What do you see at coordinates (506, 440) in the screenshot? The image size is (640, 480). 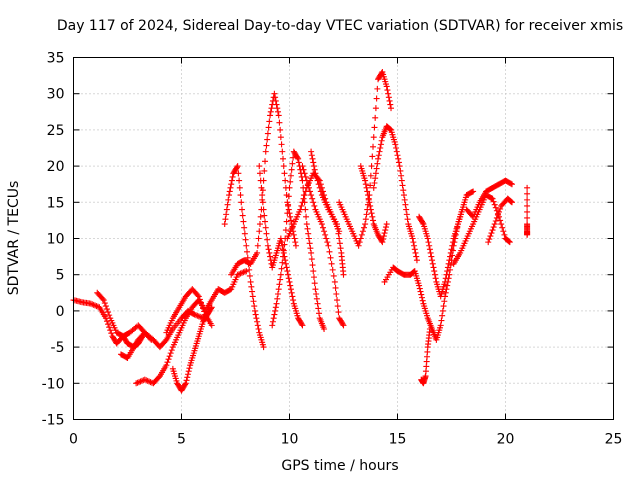 I see `x-tick-label: 20` at bounding box center [506, 440].